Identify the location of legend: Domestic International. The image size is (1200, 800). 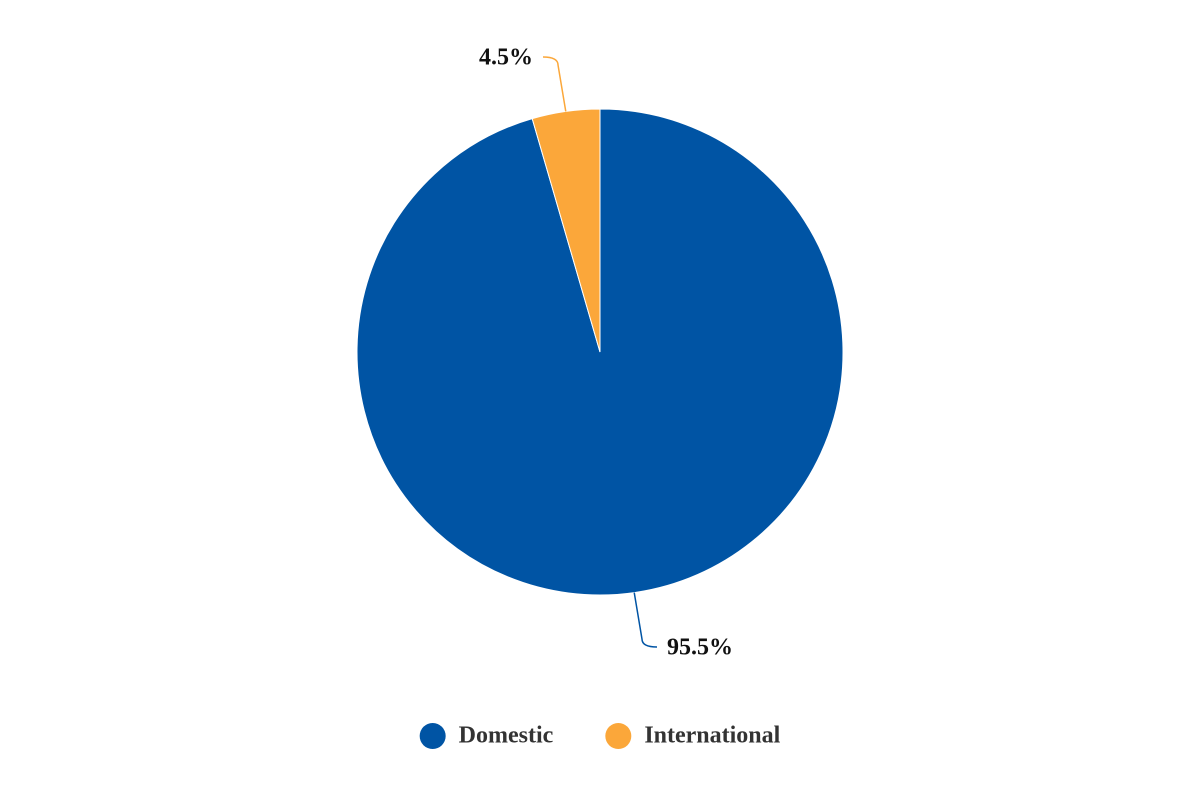
(600, 736).